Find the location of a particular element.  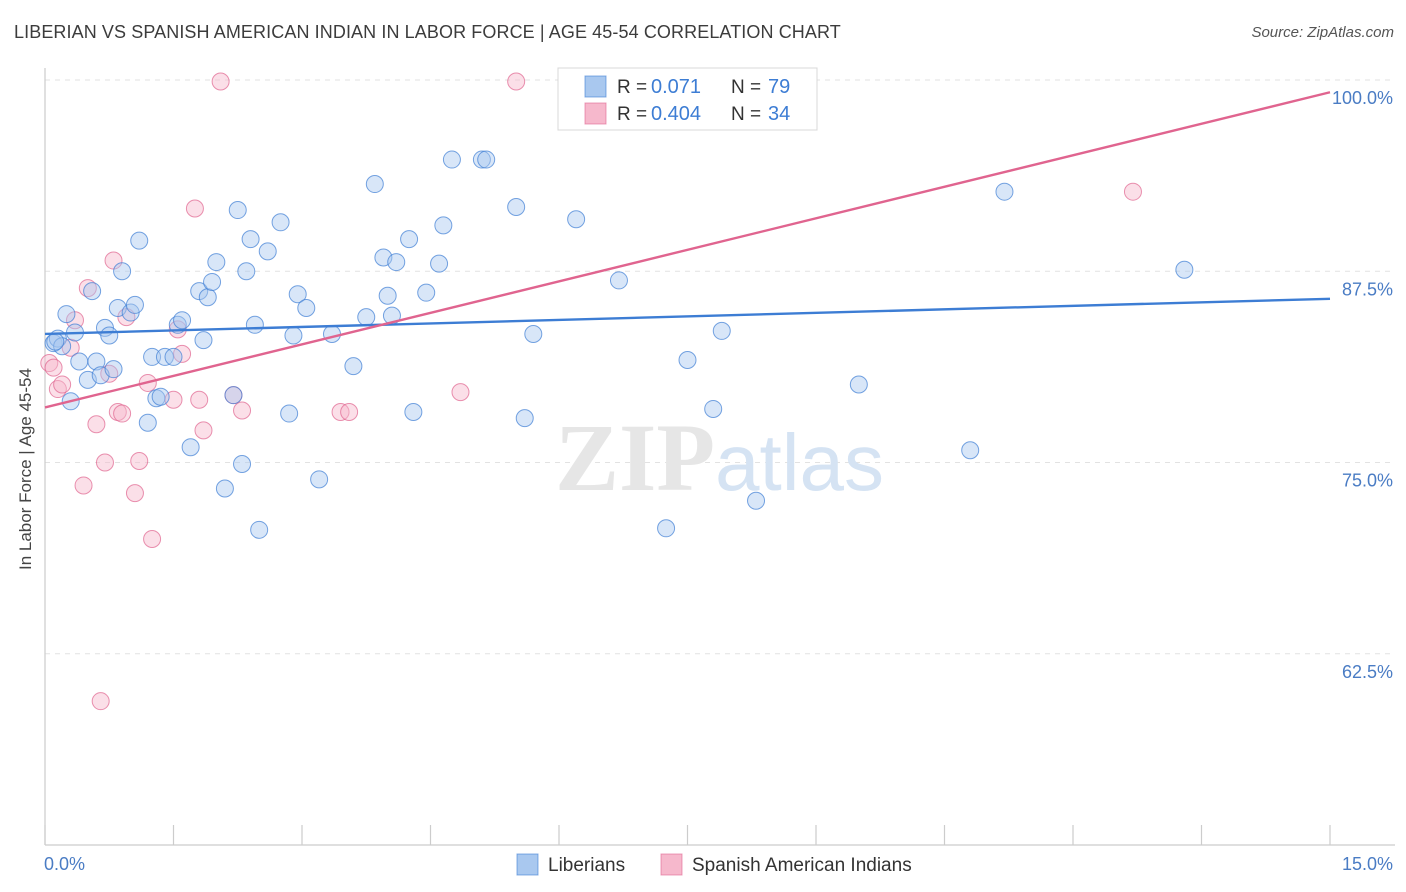

bottom-legend: Liberians Spanish American Indians is located at coordinates (714, 864).